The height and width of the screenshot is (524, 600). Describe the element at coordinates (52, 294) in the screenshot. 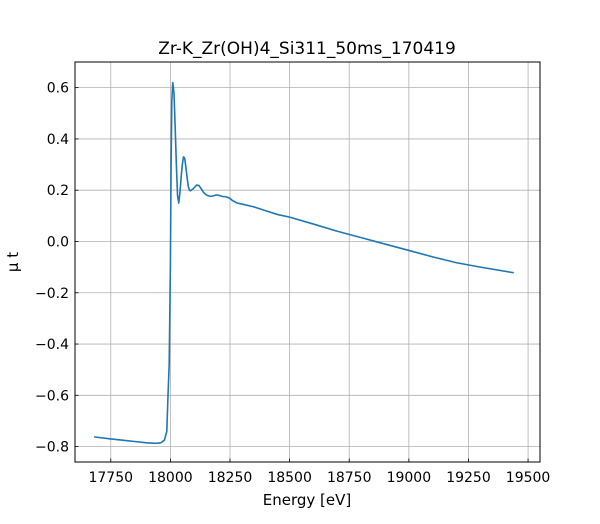

I see `y-tick-label: −0.2` at that location.